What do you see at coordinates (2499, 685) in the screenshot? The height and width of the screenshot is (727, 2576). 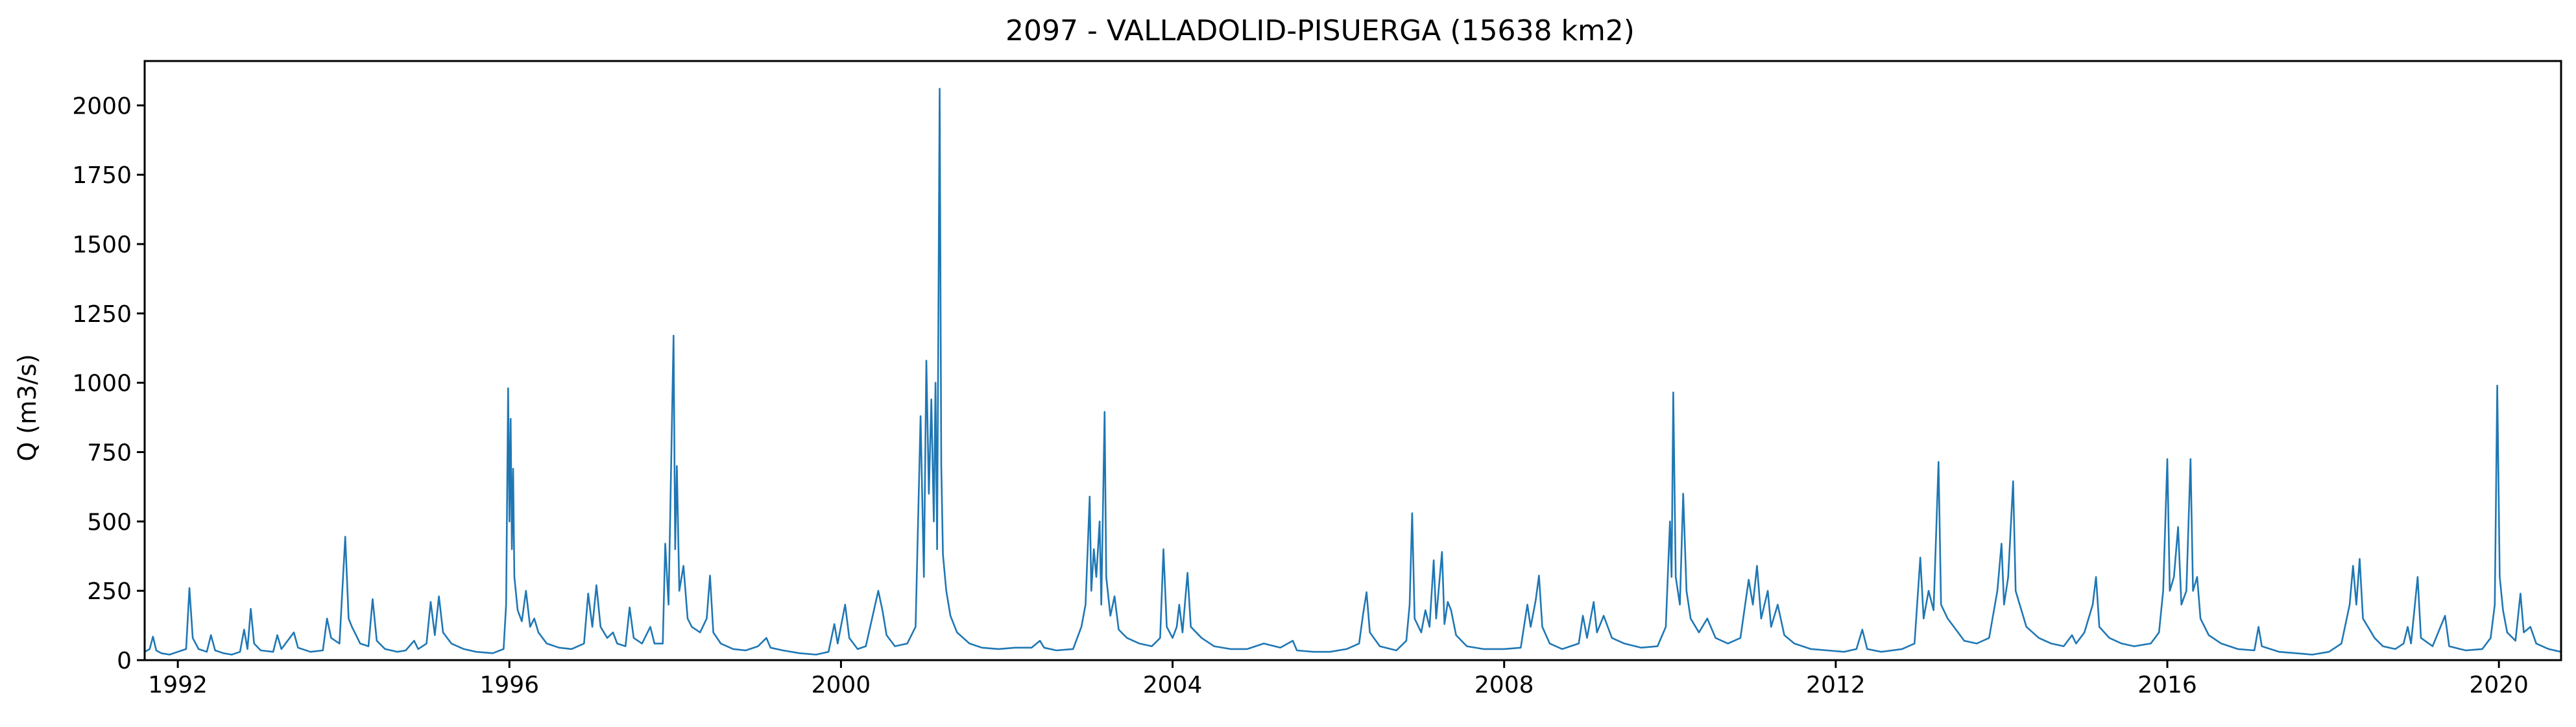 I see `x-tick-label: 2020` at bounding box center [2499, 685].